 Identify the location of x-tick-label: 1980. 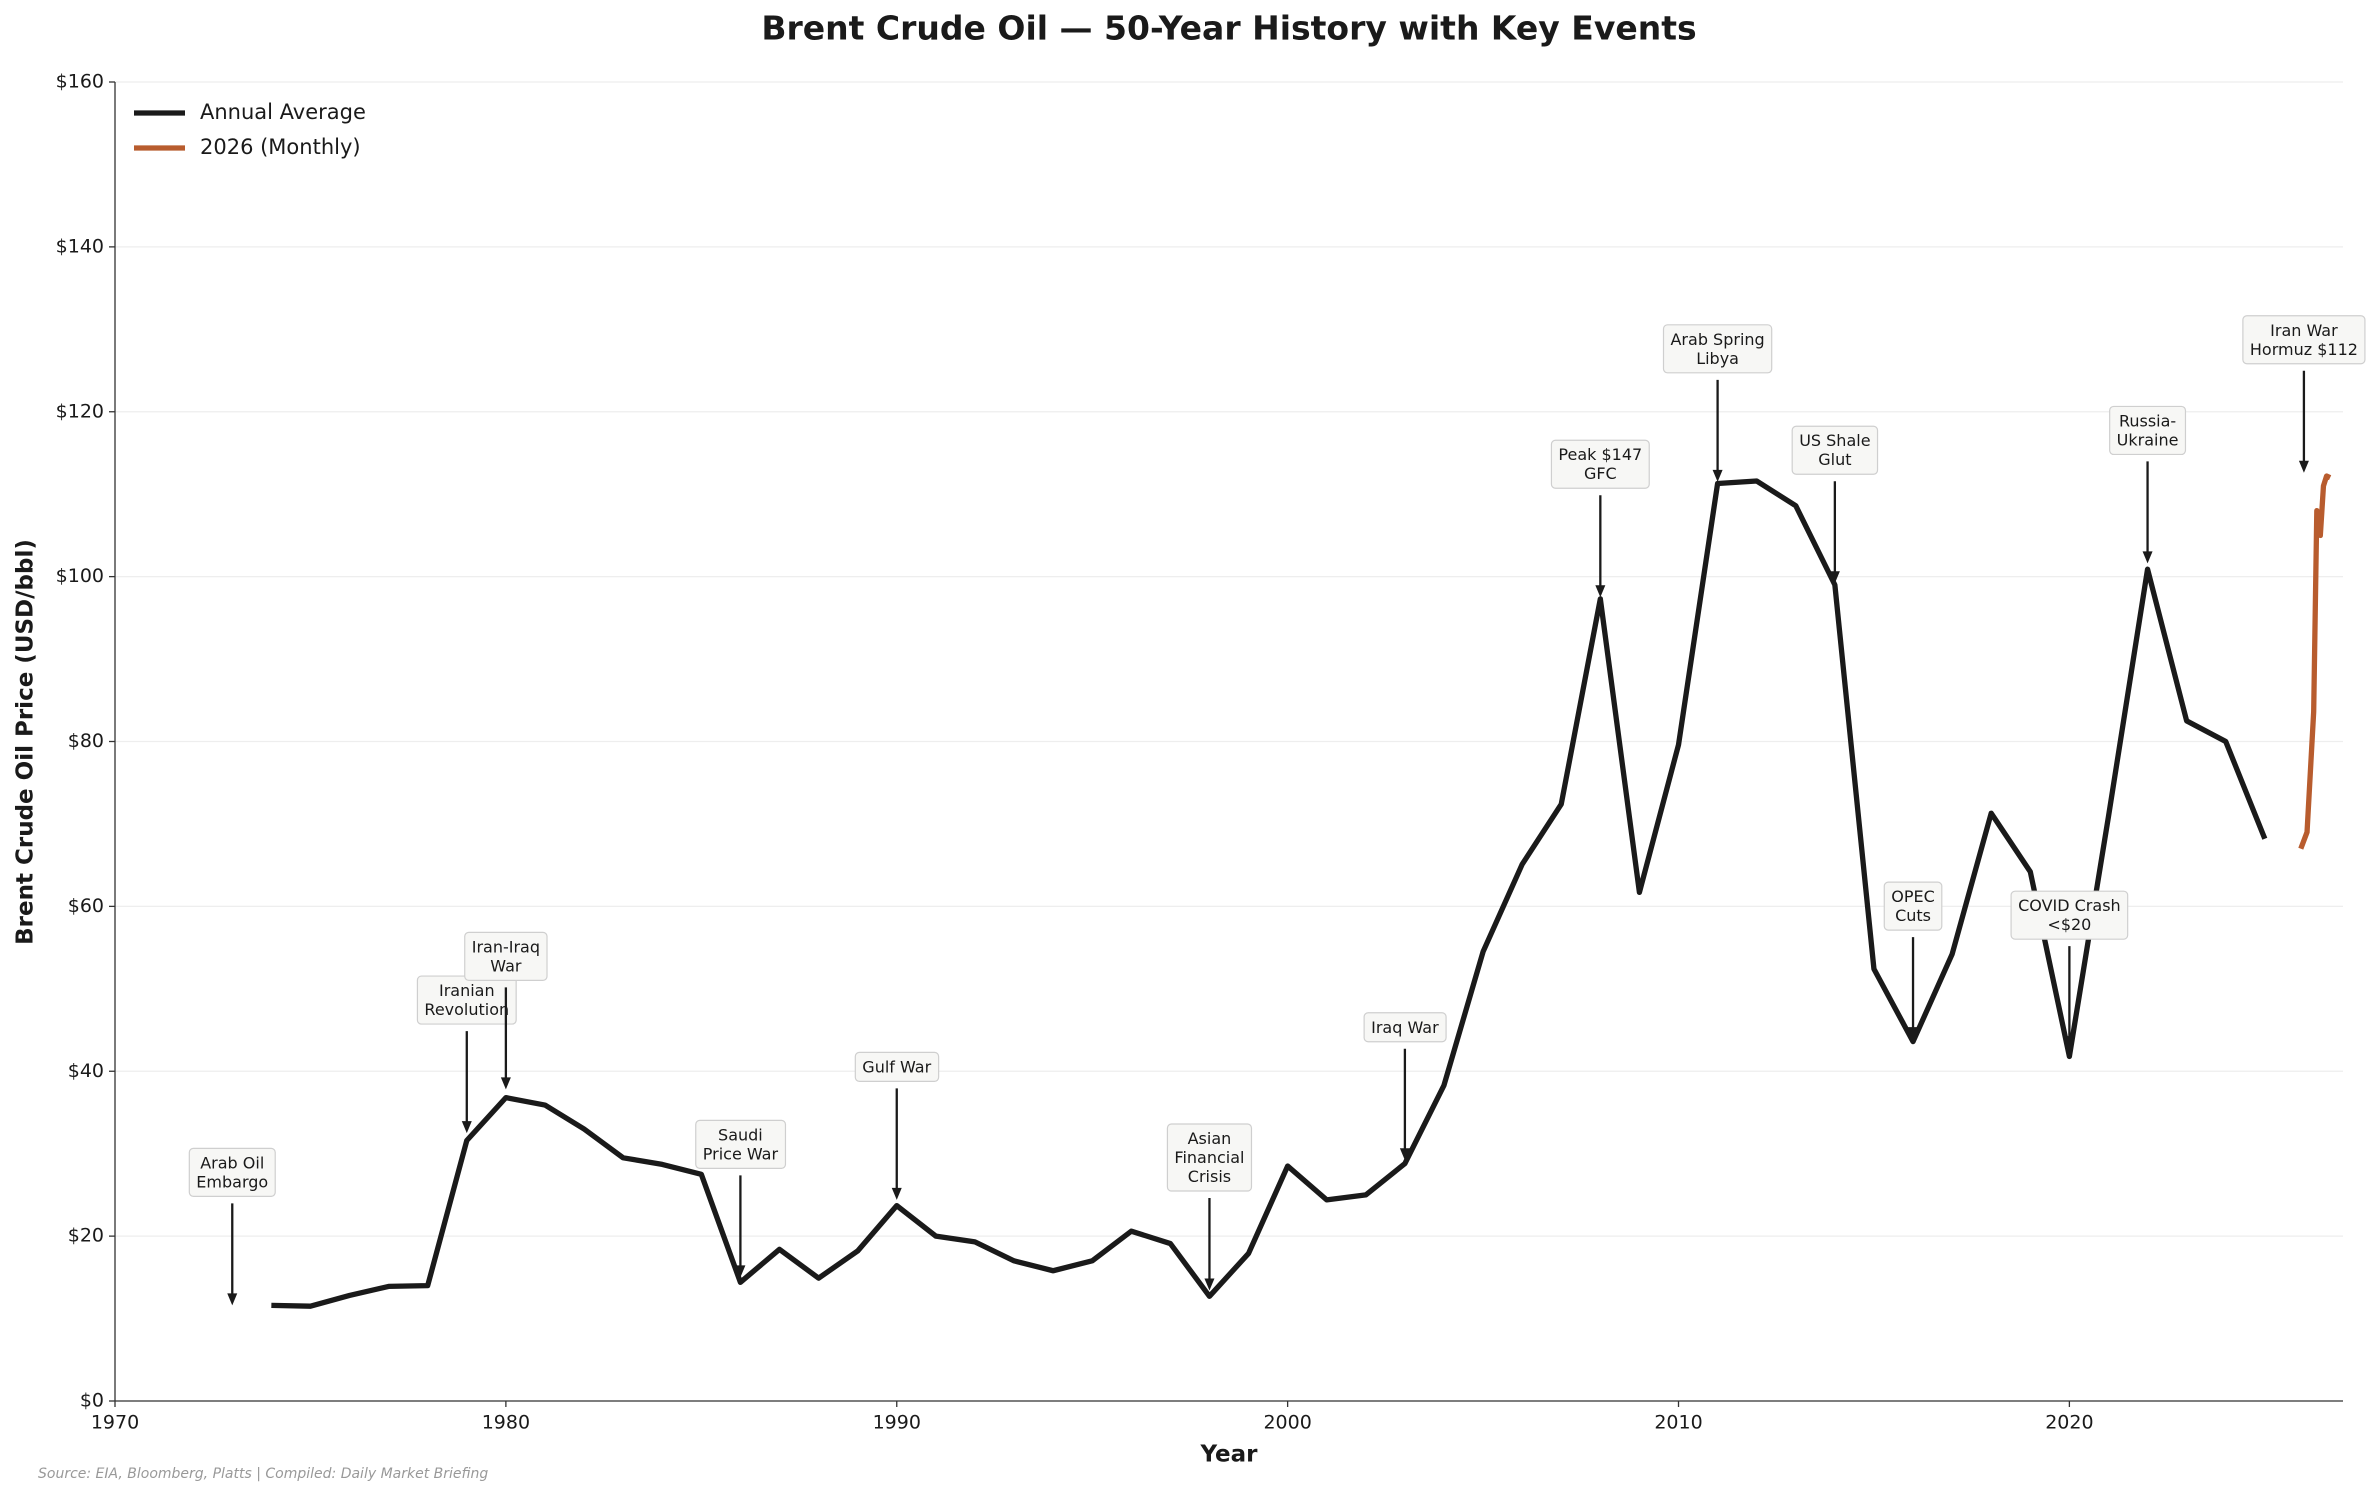
(506, 1423).